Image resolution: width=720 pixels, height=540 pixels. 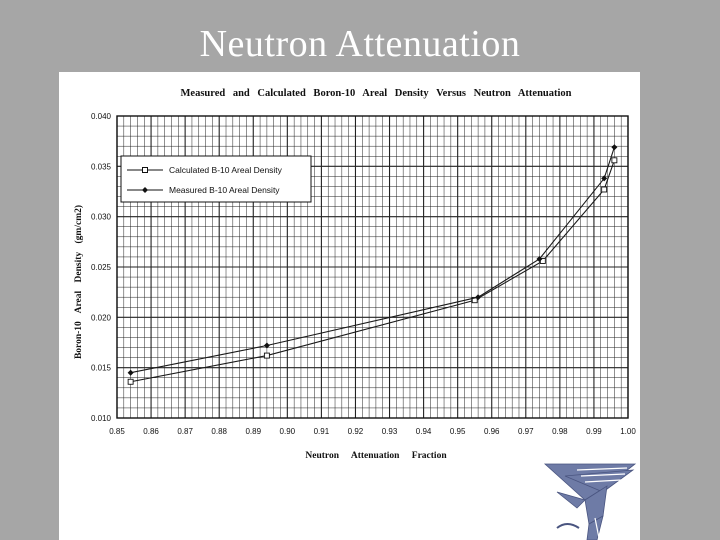 I want to click on x-tick-label: 0.89, so click(x=253, y=431).